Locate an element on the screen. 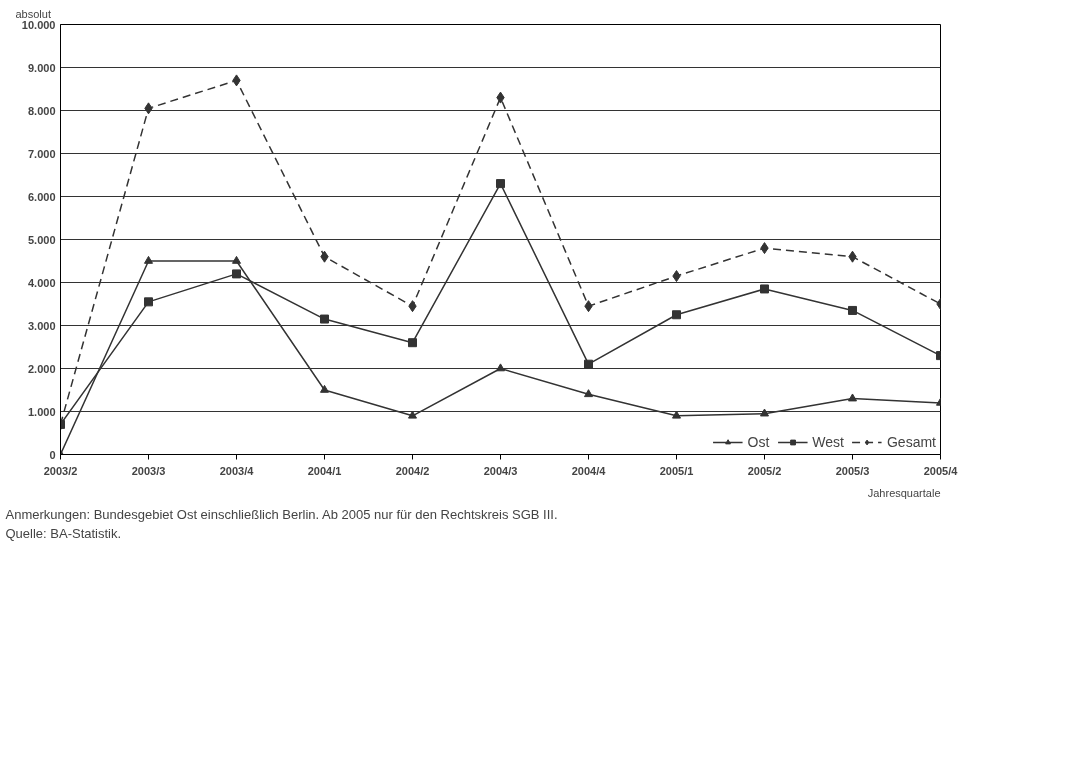 The width and height of the screenshot is (1066, 764). x-tick-label: 2003/3 is located at coordinates (148, 470).